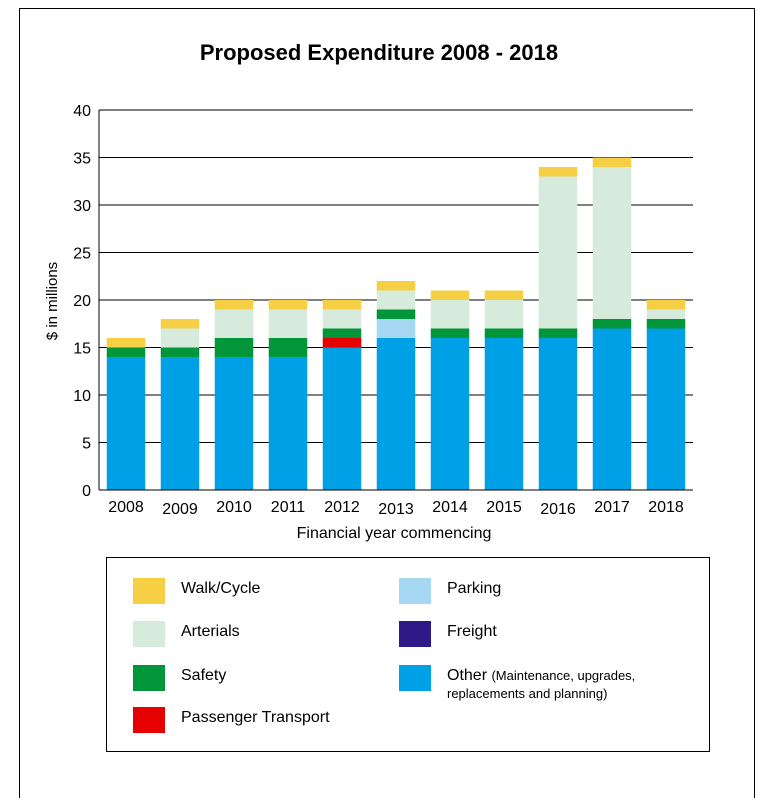 This screenshot has width=758, height=798. I want to click on chart-title: Proposed Expenditure 2008 - 2018, so click(379, 52).